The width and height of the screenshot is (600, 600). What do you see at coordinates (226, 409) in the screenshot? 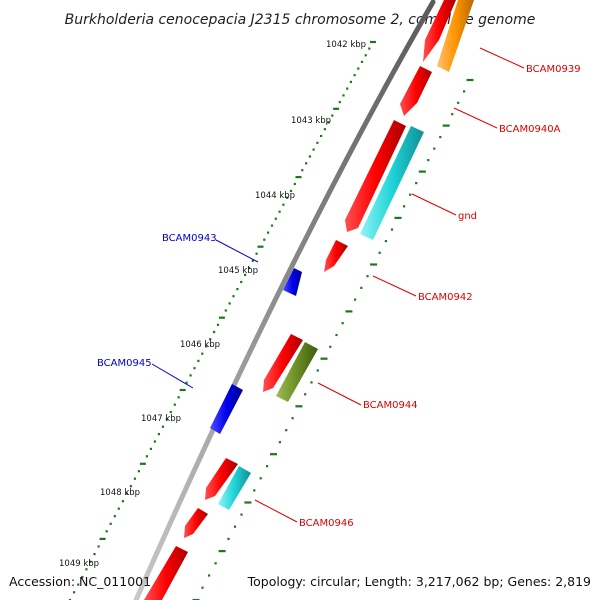
I see `gene-feature-bcam0945` at bounding box center [226, 409].